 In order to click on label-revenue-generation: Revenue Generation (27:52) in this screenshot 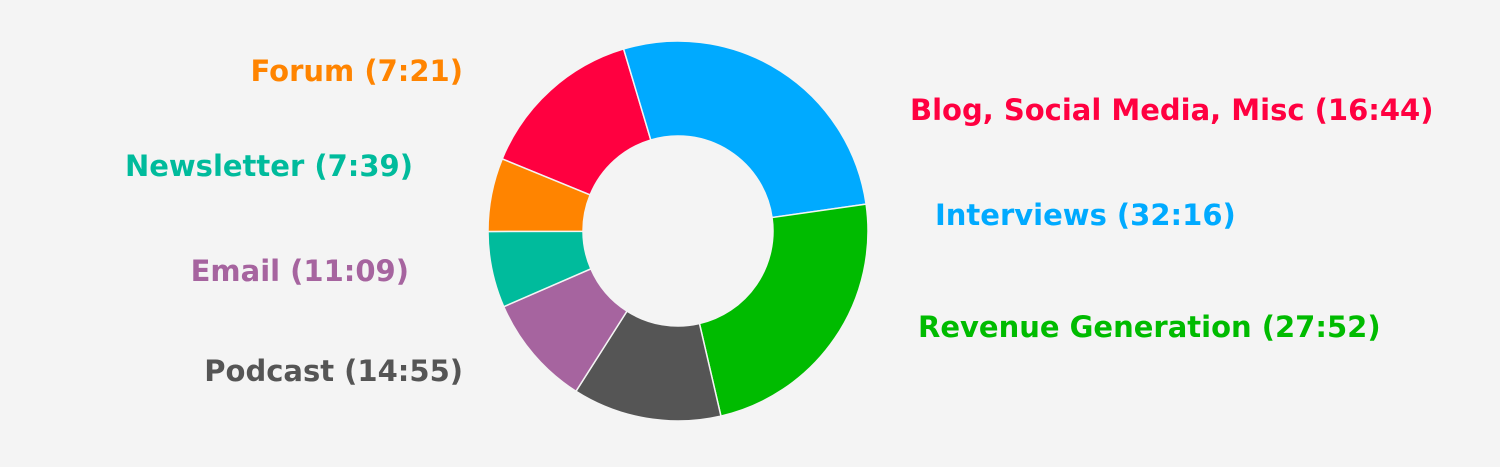, I will do `click(1149, 327)`.